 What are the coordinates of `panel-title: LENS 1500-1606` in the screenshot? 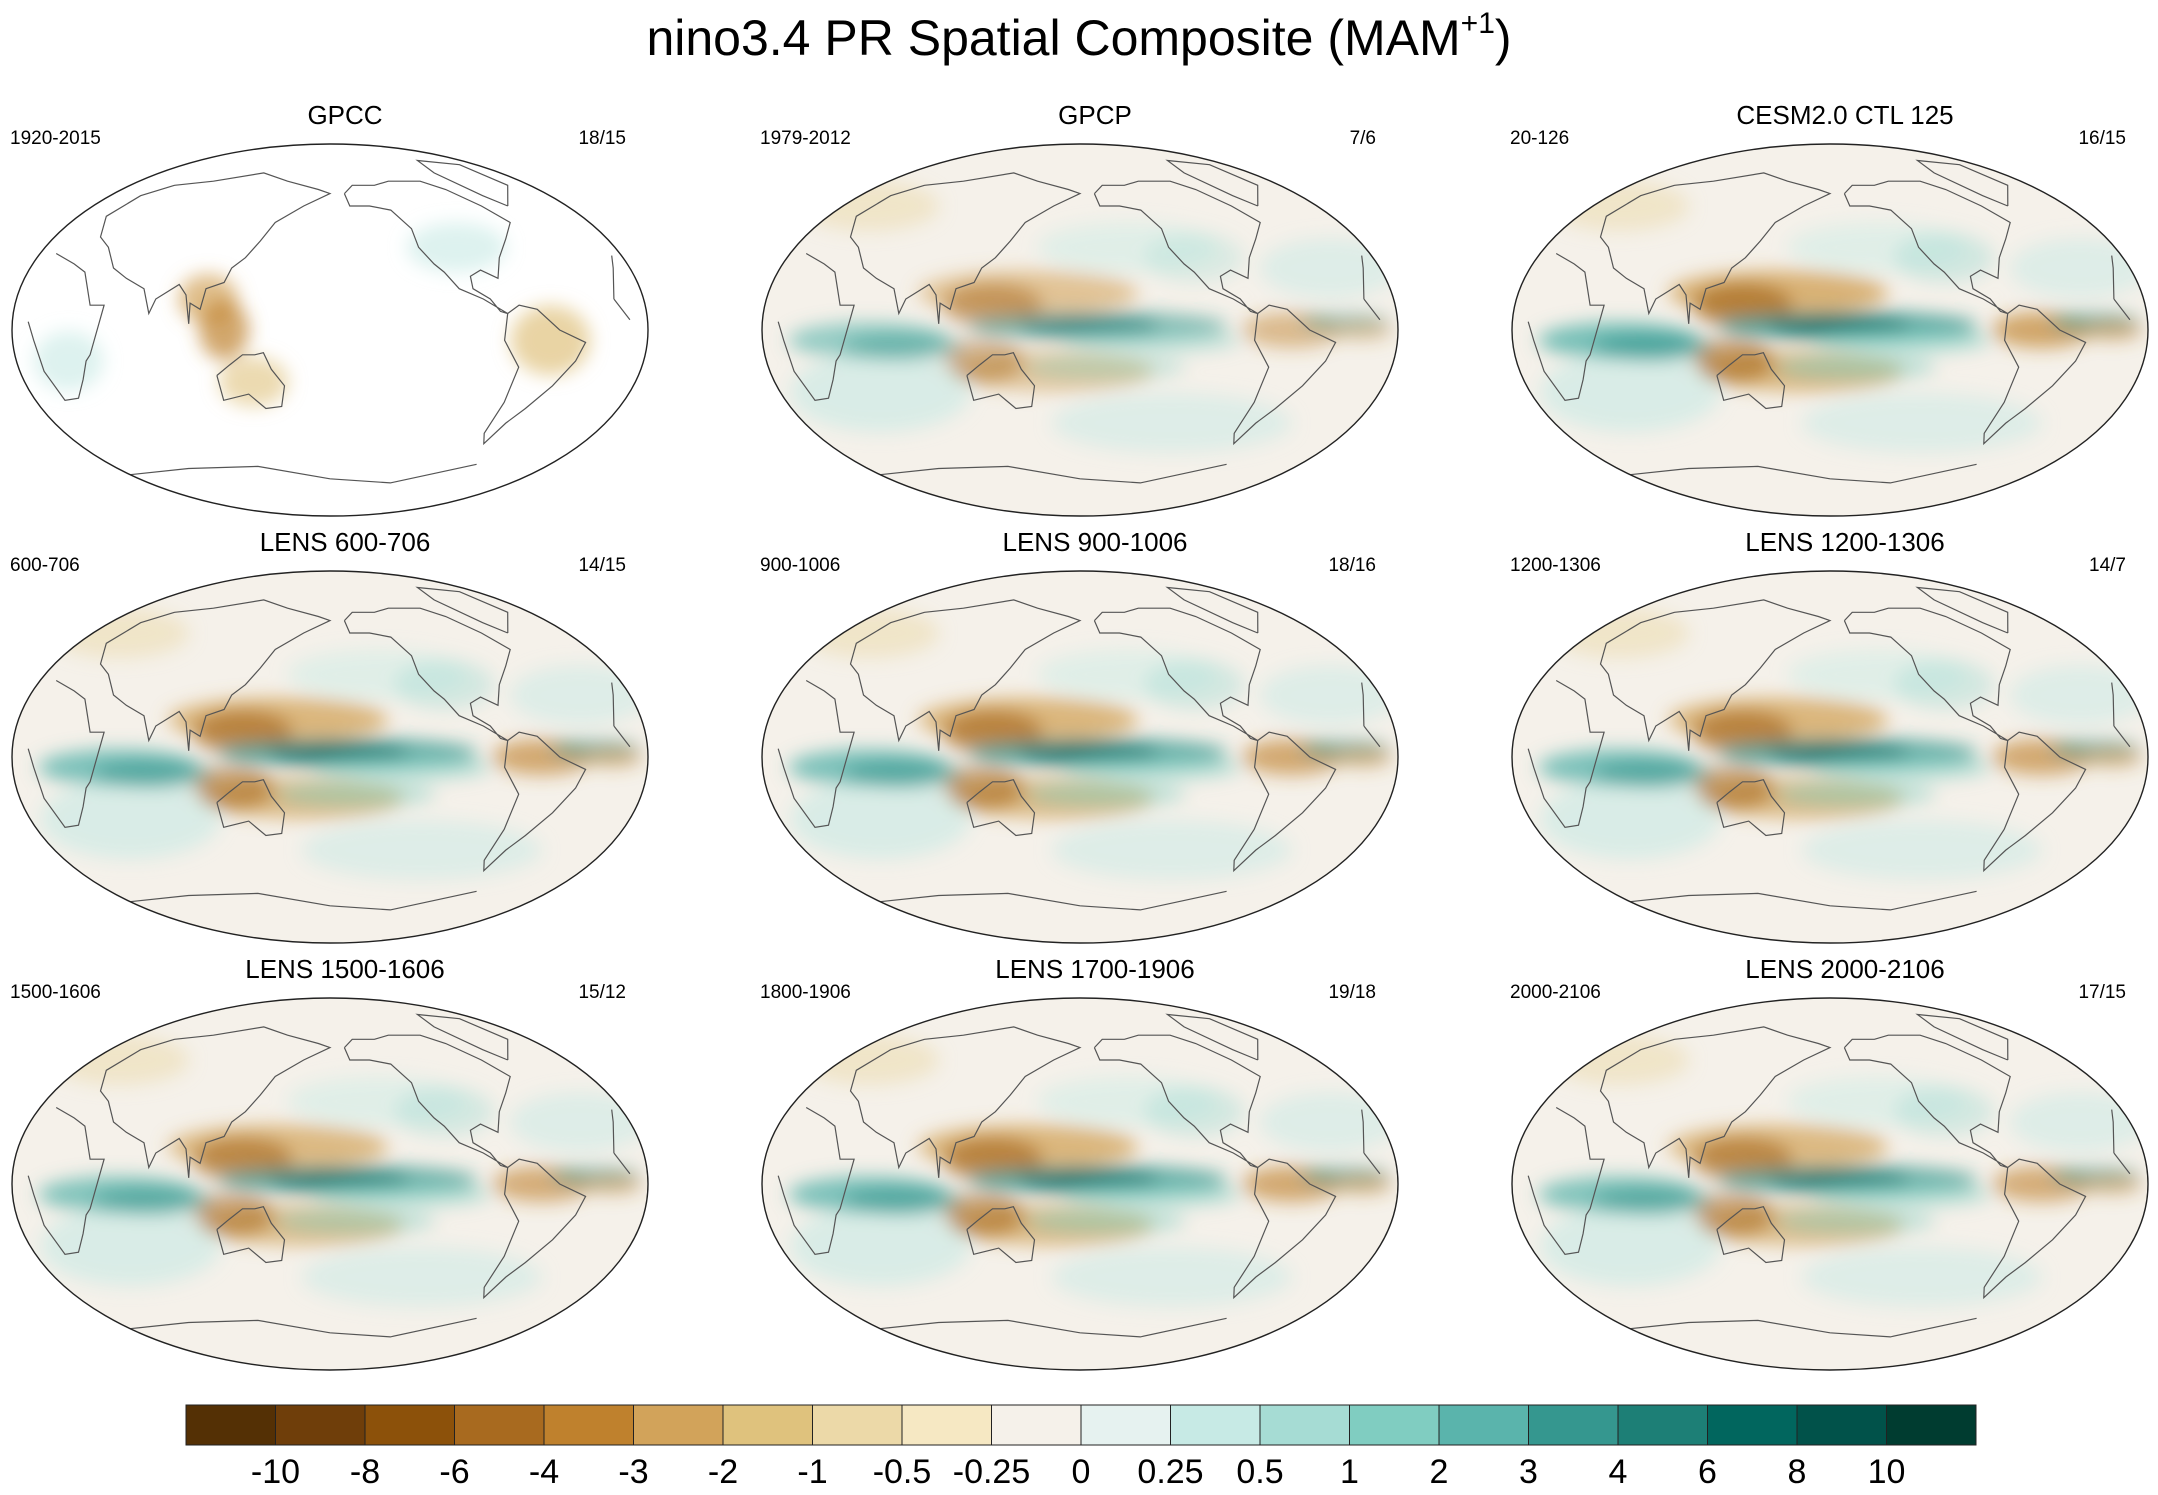 It's located at (345, 969).